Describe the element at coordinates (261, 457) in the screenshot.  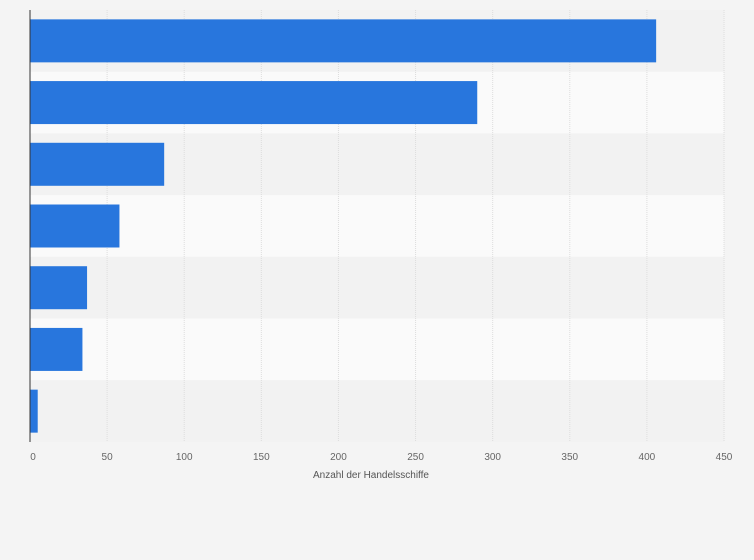
I see `x-tick-label: 150` at that location.